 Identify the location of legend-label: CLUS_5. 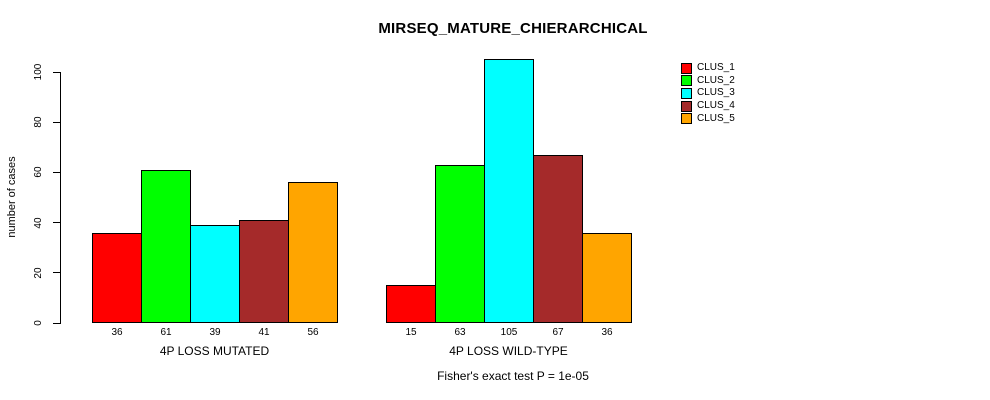
(716, 118).